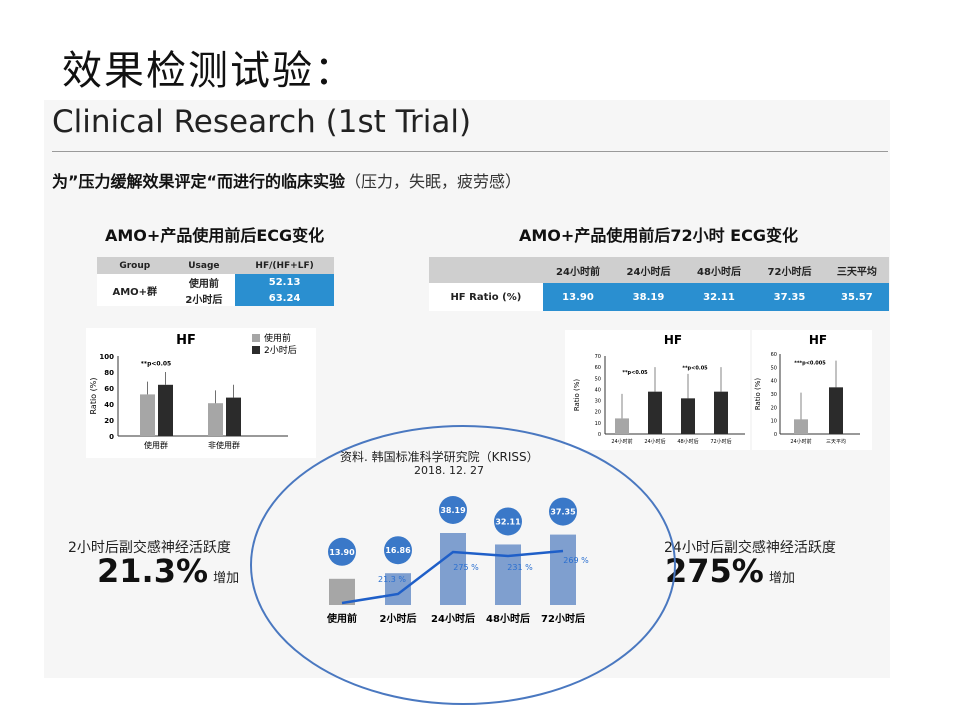 The width and height of the screenshot is (960, 720). What do you see at coordinates (648, 270) in the screenshot?
I see `table-header: 24小时后` at bounding box center [648, 270].